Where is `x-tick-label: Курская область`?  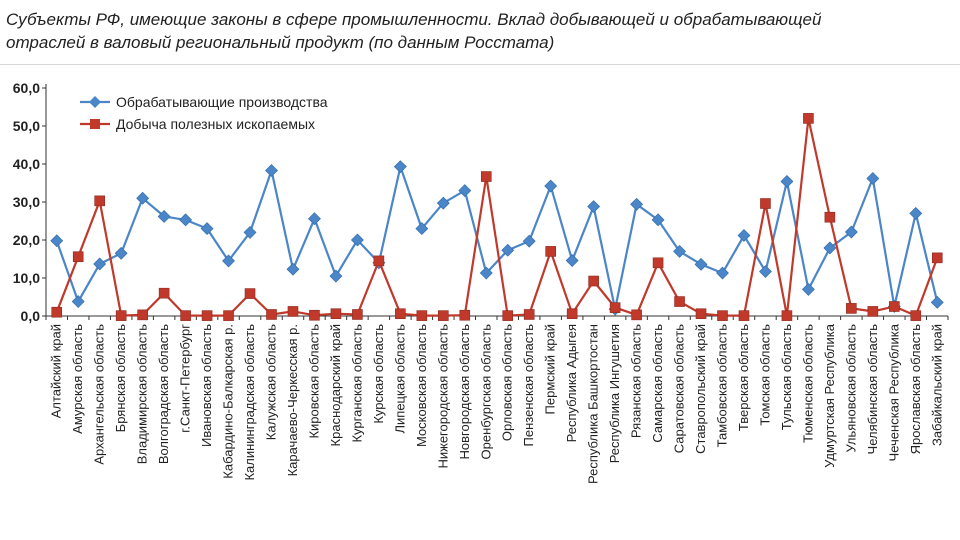
x-tick-label: Курская область is located at coordinates (378, 374).